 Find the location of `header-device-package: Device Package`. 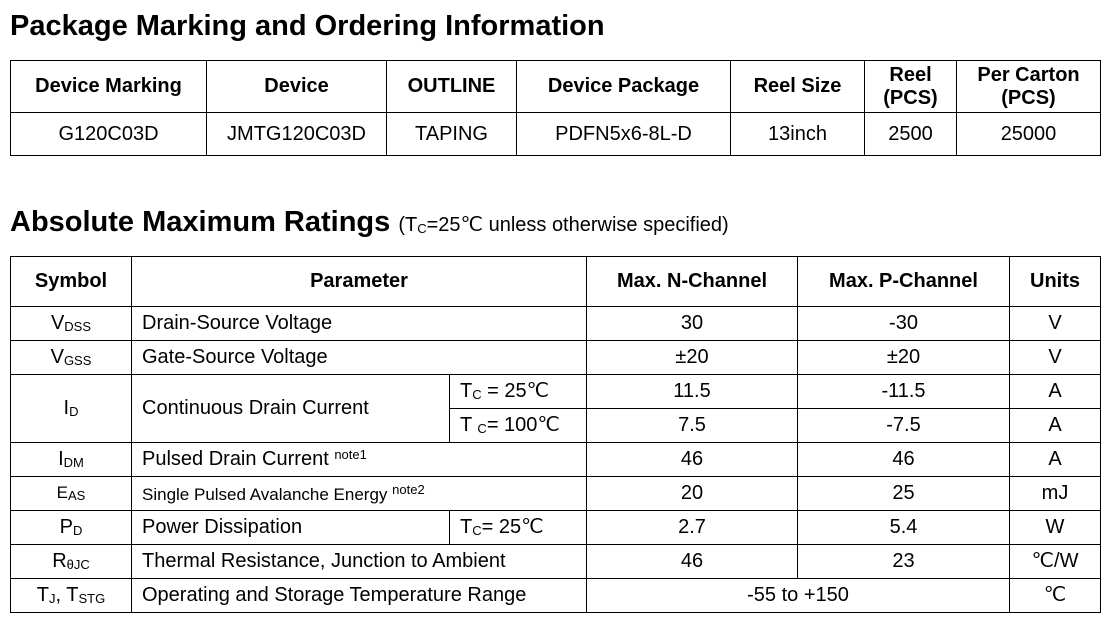

header-device-package: Device Package is located at coordinates (623, 86).